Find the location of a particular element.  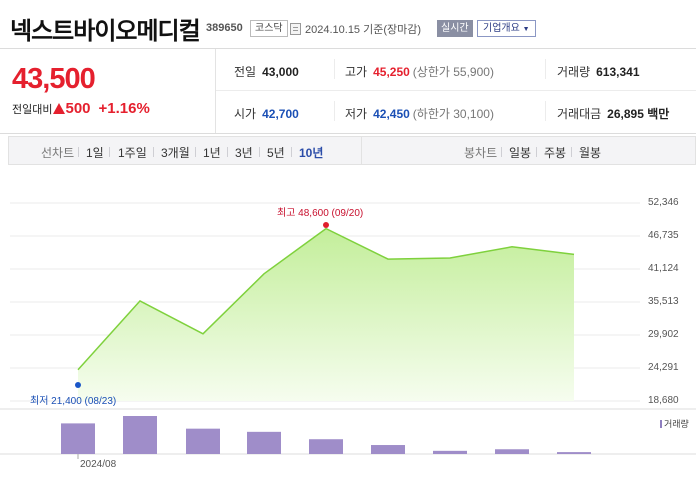

stock-name: 넥스트바이오메디컬 is located at coordinates (105, 31).